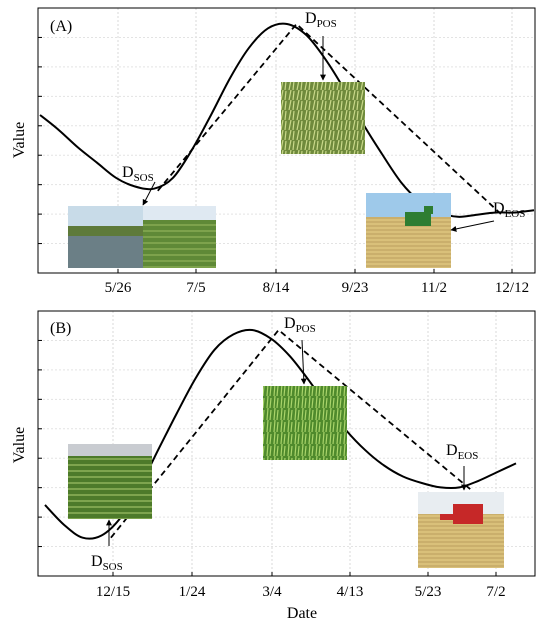 The image size is (543, 633). I want to click on annotation-d-eos-a: DEOS, so click(509, 210).